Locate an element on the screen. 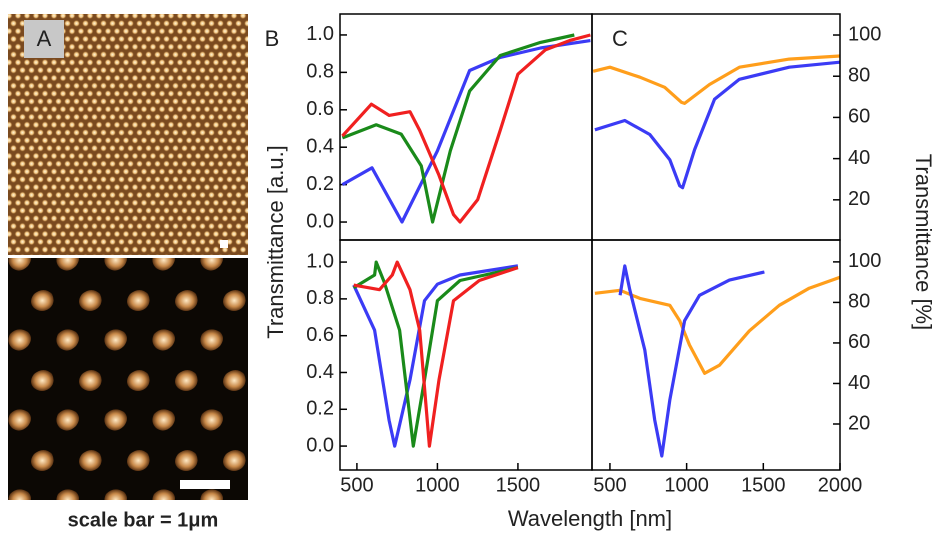 The image size is (938, 535). caption: scale bar = 1μm is located at coordinates (143, 520).